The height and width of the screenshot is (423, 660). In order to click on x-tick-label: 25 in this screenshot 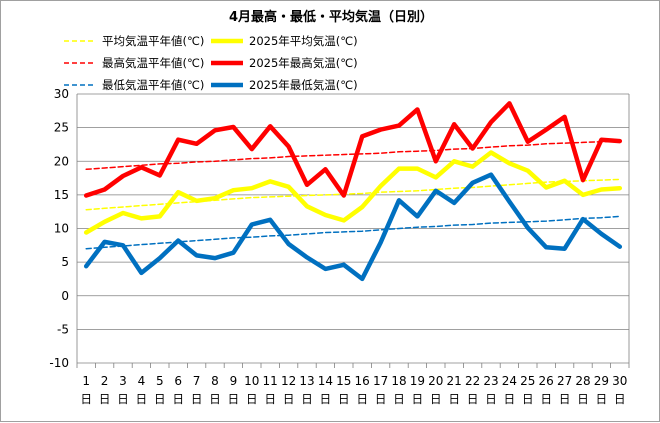, I will do `click(527, 381)`.